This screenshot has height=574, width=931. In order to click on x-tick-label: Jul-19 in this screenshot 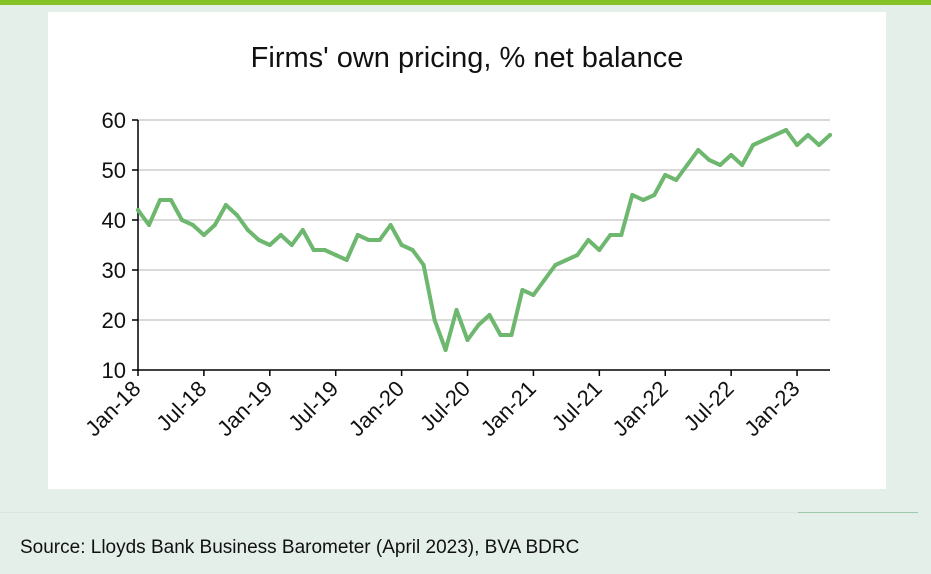, I will do `click(313, 406)`.